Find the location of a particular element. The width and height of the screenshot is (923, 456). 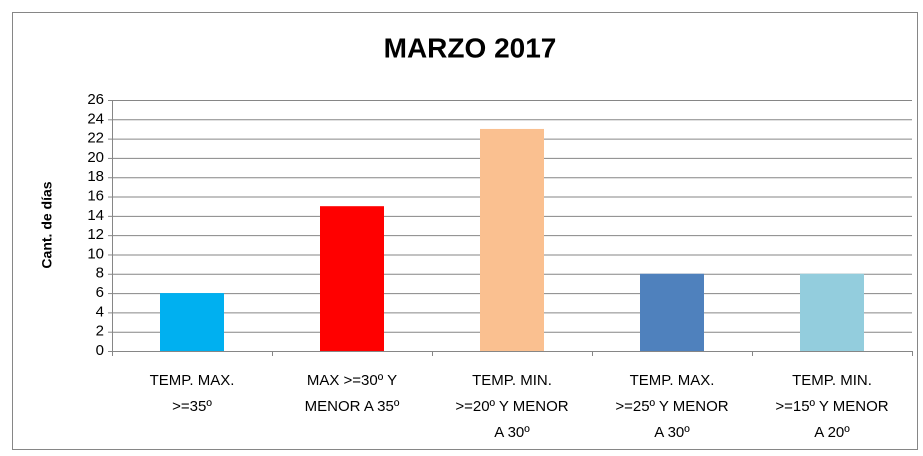

x-tick-label: TEMP. MAX. >=35º is located at coordinates (192, 393).